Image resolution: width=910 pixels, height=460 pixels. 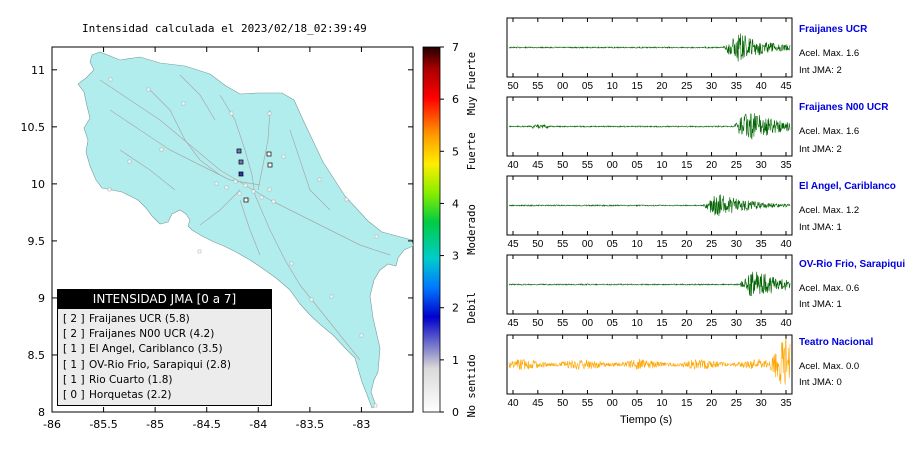 What do you see at coordinates (455, 203) in the screenshot?
I see `colorbar-tick-label: 4` at bounding box center [455, 203].